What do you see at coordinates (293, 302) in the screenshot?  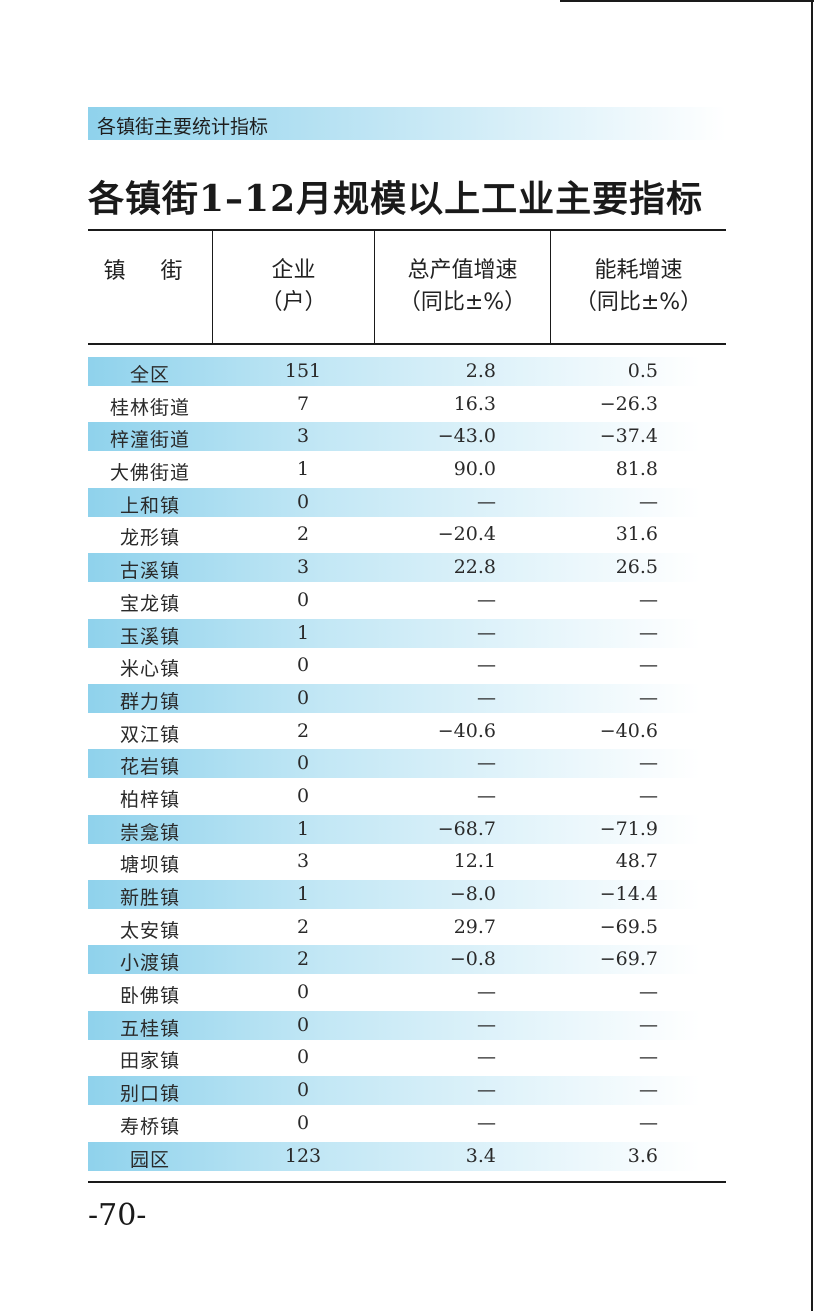 I see `column-header-enterprises-line2: （户）` at bounding box center [293, 302].